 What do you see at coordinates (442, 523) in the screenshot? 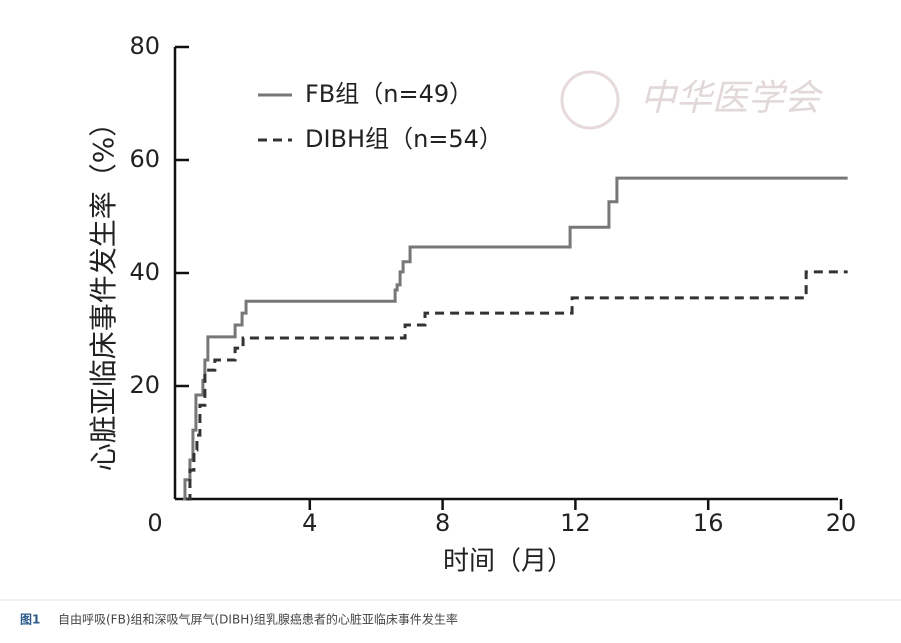
I see `x-tick-label: 8` at bounding box center [442, 523].